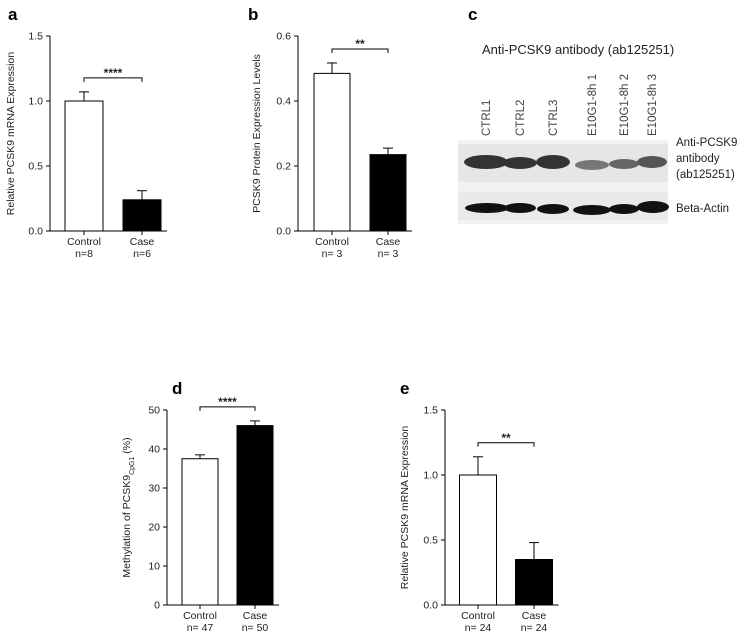  What do you see at coordinates (253, 14) in the screenshot?
I see `panel-letter: b` at bounding box center [253, 14].